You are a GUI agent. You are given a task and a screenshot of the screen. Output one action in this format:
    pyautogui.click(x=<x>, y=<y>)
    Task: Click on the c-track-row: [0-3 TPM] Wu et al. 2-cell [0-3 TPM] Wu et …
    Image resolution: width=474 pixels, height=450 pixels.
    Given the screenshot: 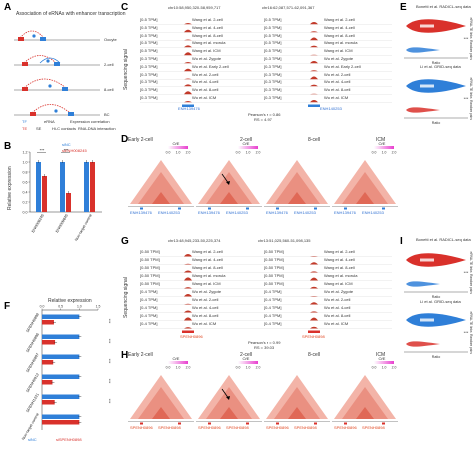 What is the action you would take?
    pyautogui.click(x=266, y=76)
    